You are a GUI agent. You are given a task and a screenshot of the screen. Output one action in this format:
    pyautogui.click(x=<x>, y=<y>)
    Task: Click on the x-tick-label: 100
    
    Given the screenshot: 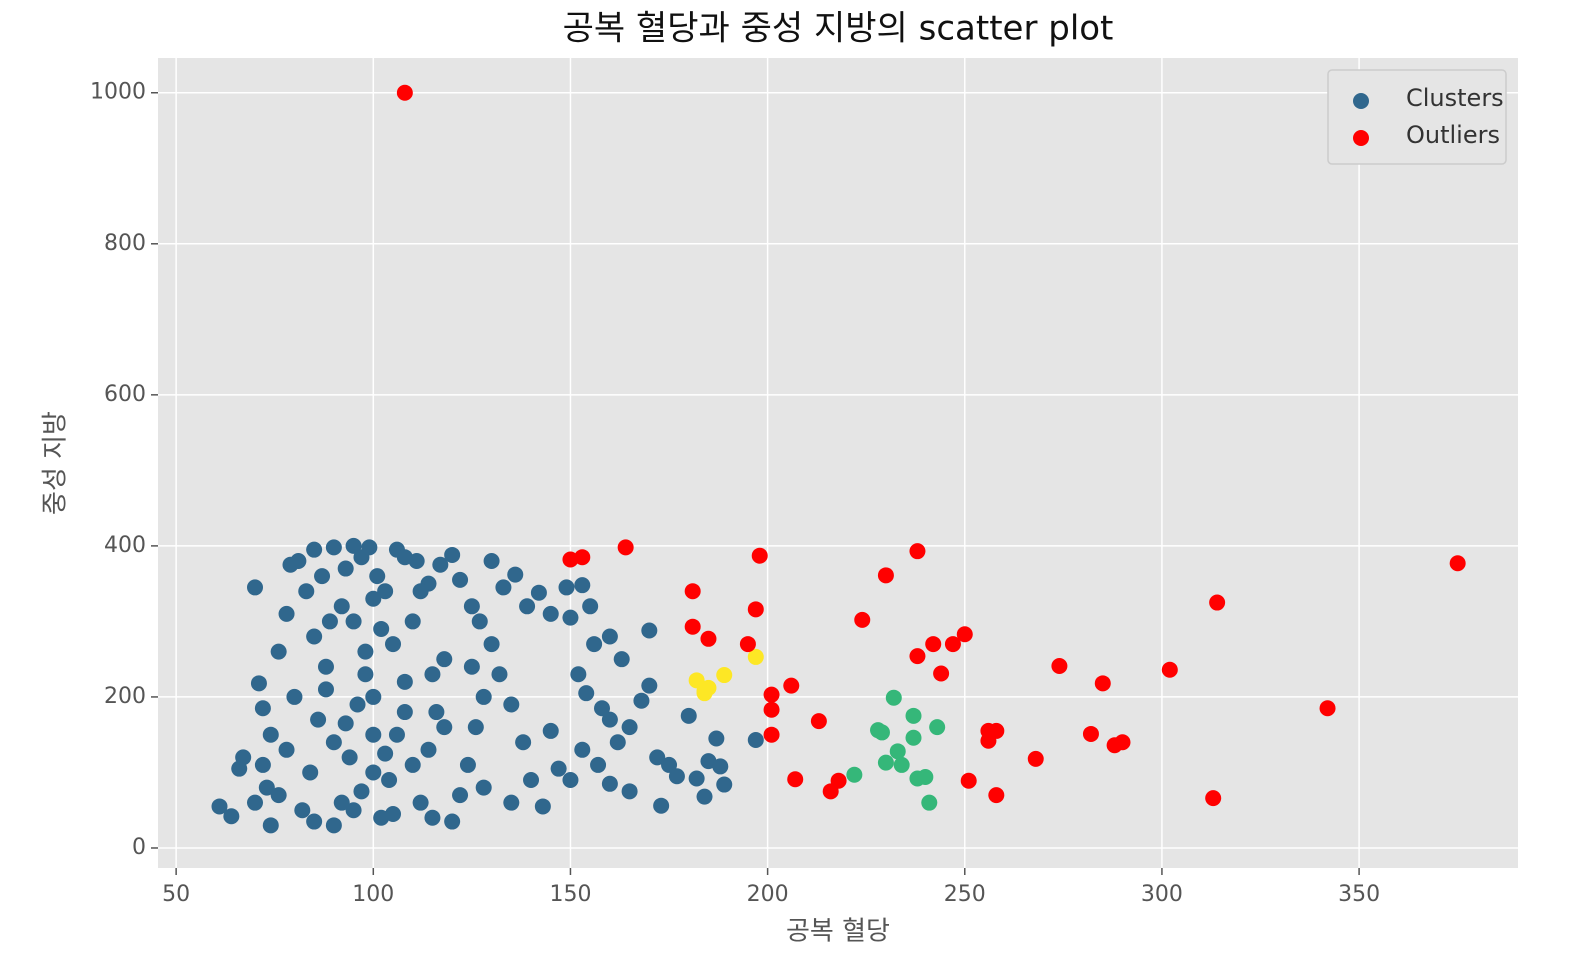 What is the action you would take?
    pyautogui.click(x=373, y=894)
    